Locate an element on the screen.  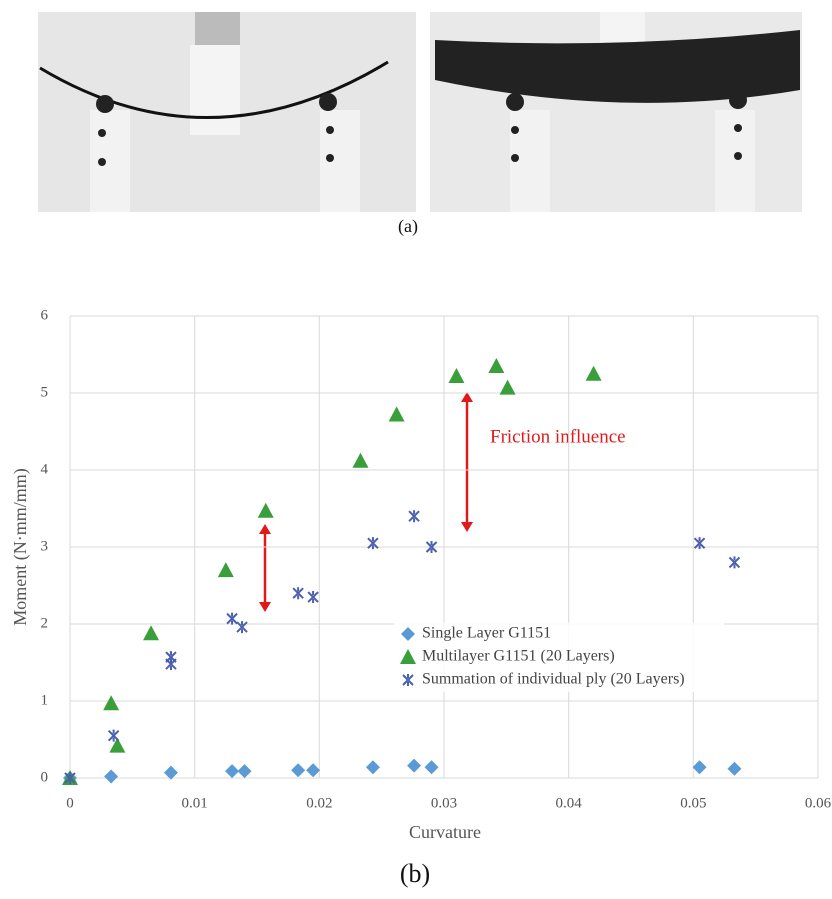
caption-b: (b) is located at coordinates (415, 873).